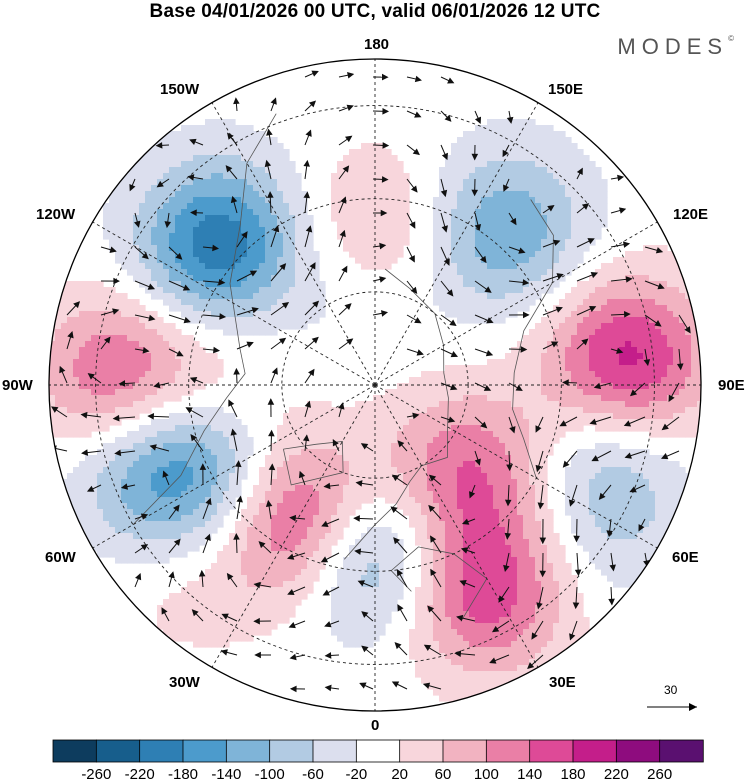  I want to click on label-150e: 150E, so click(566, 89).